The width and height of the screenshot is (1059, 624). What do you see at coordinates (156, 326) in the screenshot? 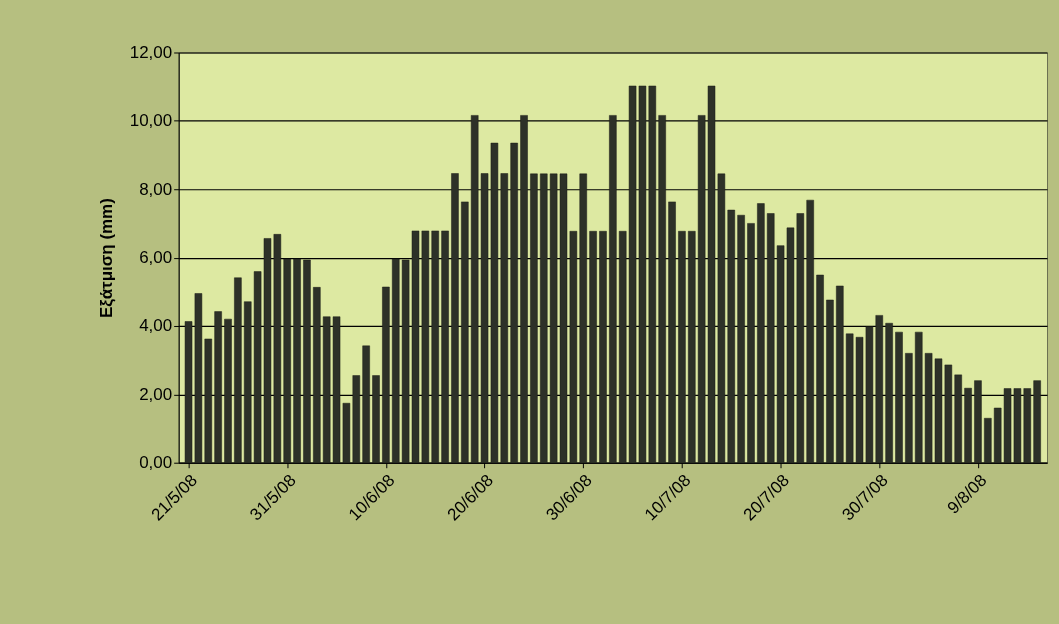
I see `y-tick-label: 4,00` at bounding box center [156, 326].